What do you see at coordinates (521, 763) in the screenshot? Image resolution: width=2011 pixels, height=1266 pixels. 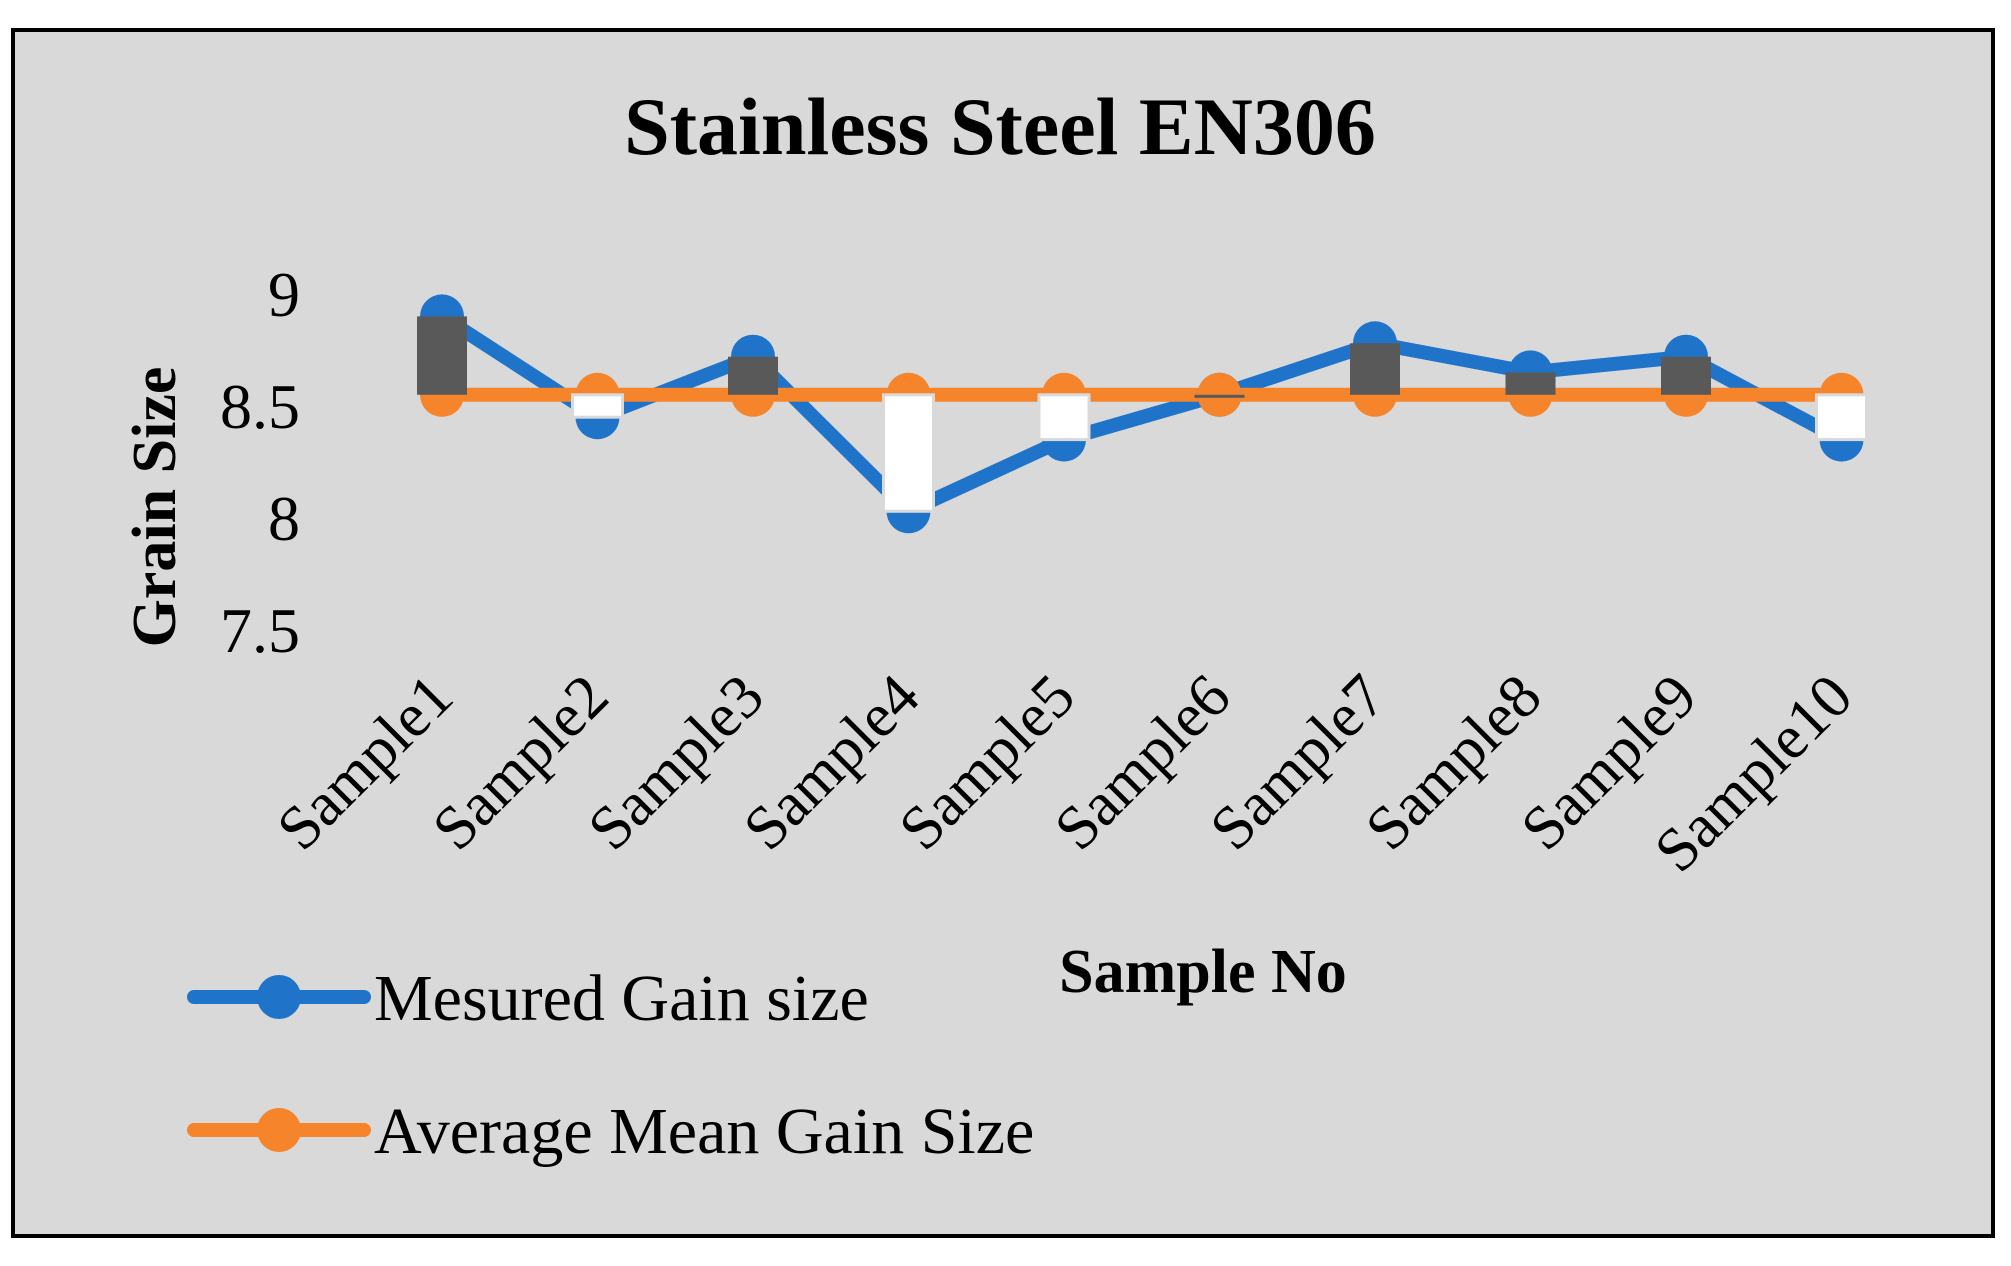 I see `x-tick-label: Sample2` at bounding box center [521, 763].